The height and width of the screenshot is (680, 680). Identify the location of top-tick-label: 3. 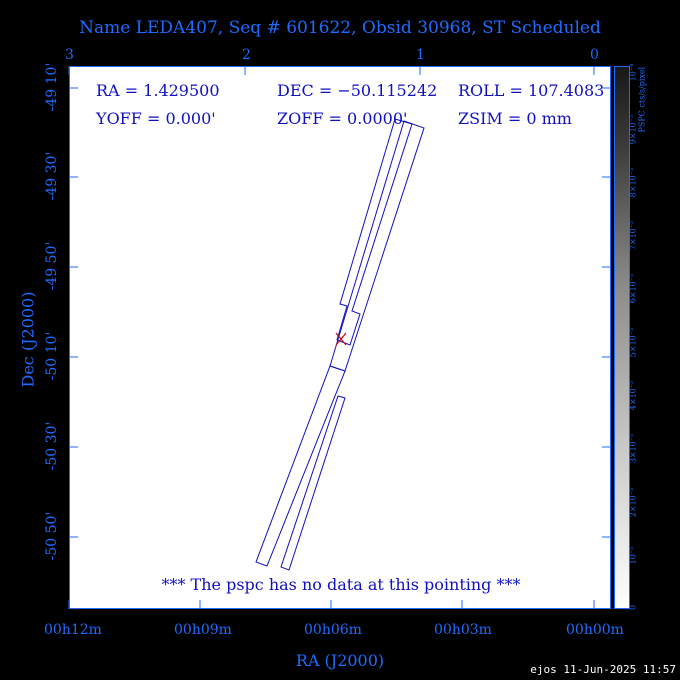
(69, 55).